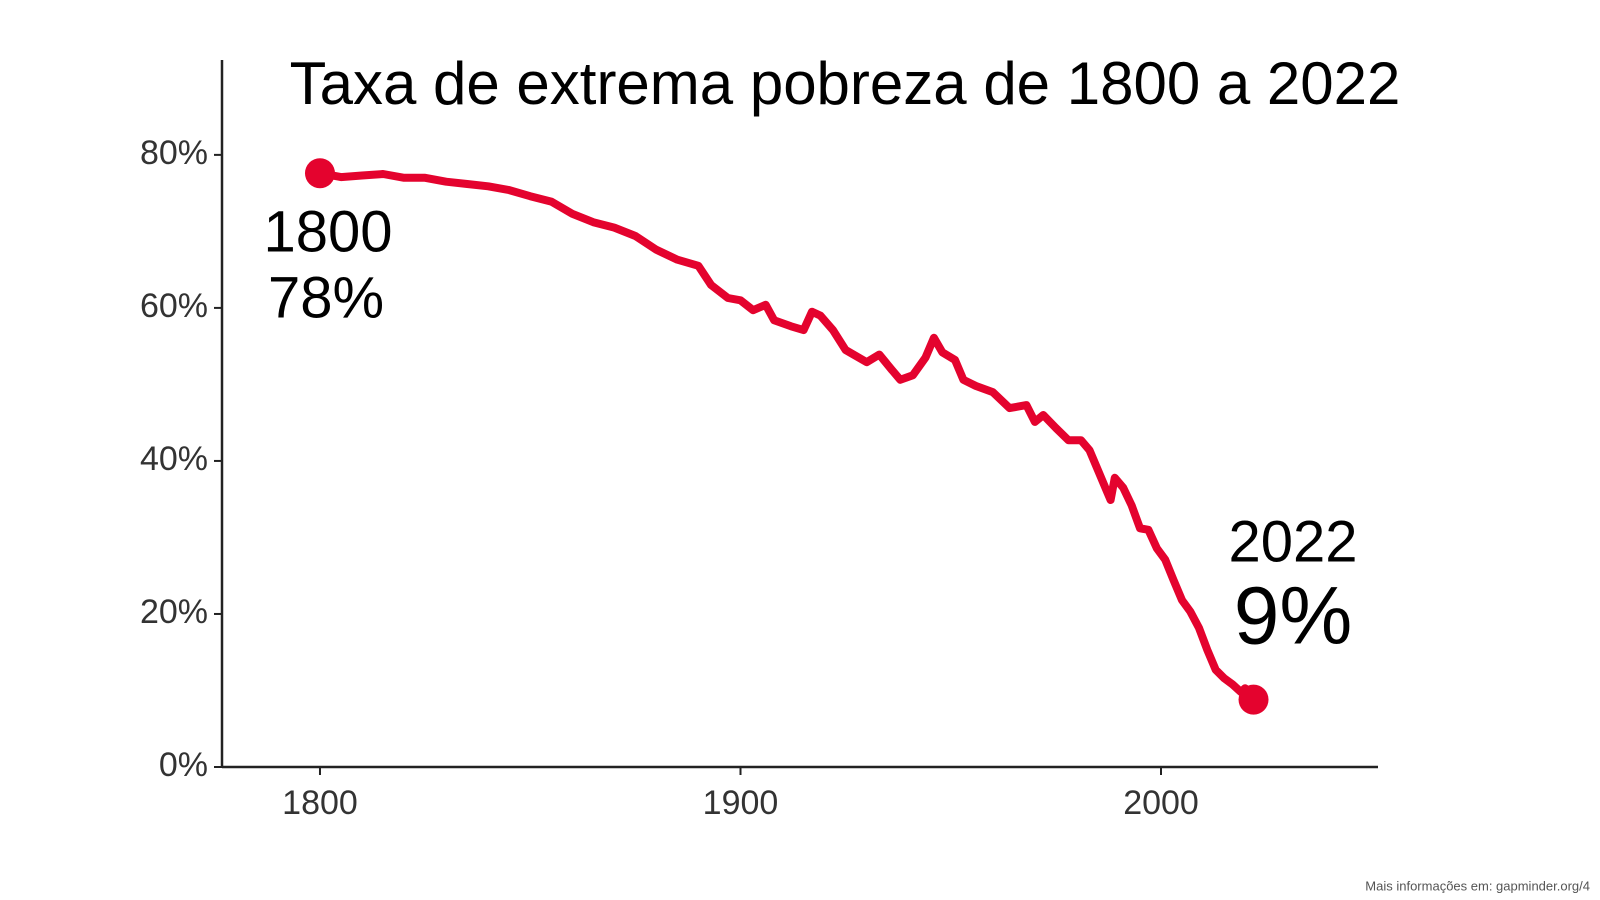  I want to click on annotation: 1800, so click(327, 231).